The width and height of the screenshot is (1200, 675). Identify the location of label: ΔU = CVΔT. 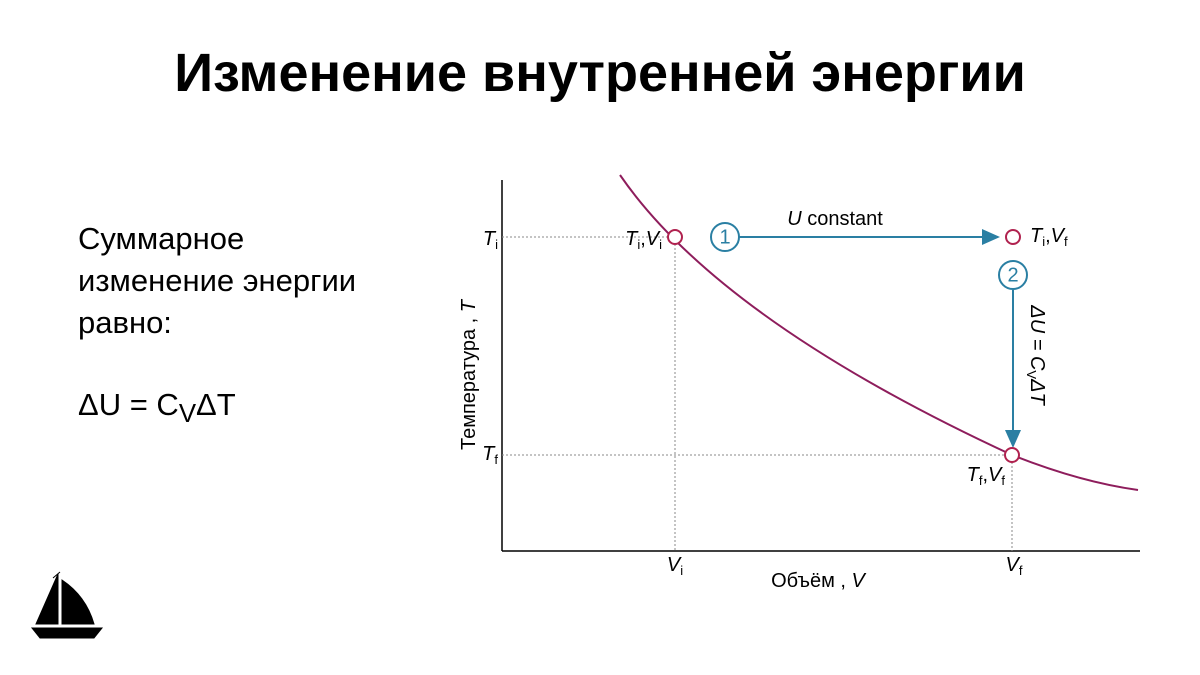
(1036, 355).